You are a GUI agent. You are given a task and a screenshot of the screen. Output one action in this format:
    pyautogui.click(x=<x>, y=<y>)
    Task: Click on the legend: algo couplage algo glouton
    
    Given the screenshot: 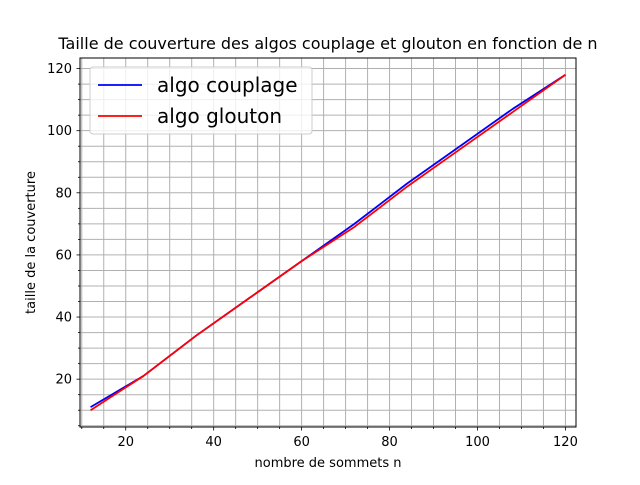 What is the action you would take?
    pyautogui.click(x=201, y=100)
    